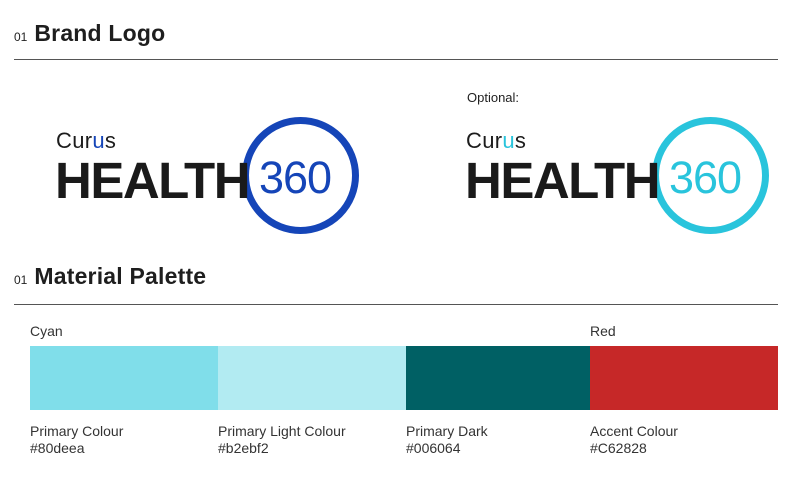  Describe the element at coordinates (684, 378) in the screenshot. I see `color-swatch-accent` at that location.